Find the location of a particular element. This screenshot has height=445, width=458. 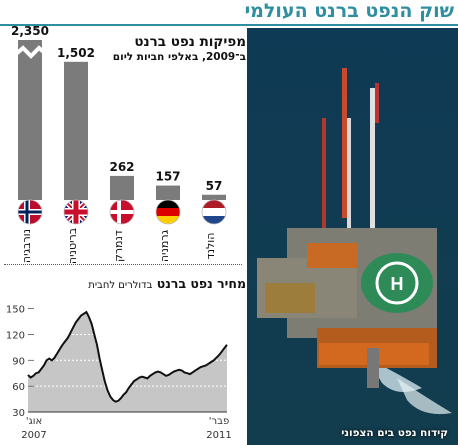

netherlands-flag-icon is located at coordinates (214, 212).